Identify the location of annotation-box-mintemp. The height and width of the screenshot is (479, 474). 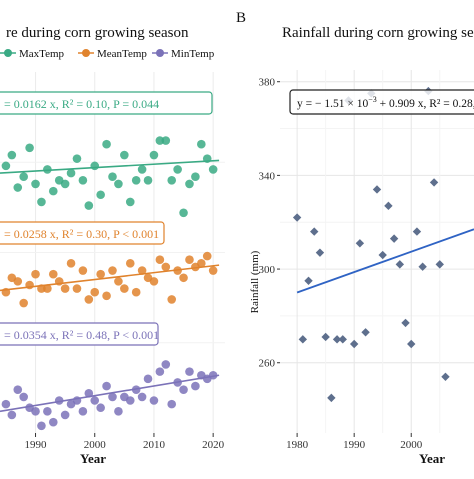
(79, 334).